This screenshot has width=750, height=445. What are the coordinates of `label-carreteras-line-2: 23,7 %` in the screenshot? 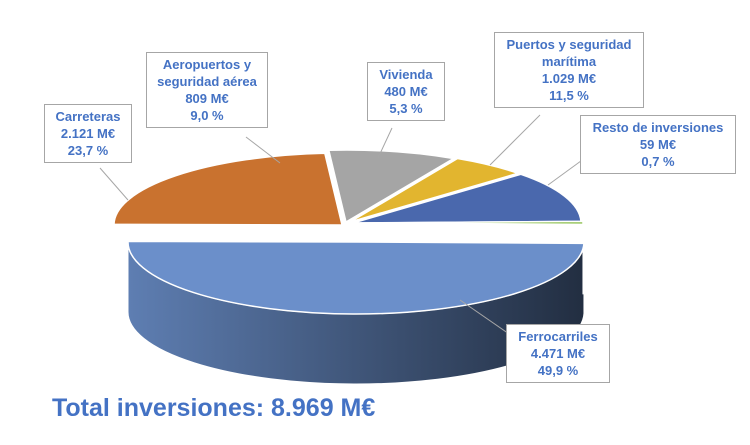 It's located at (88, 150).